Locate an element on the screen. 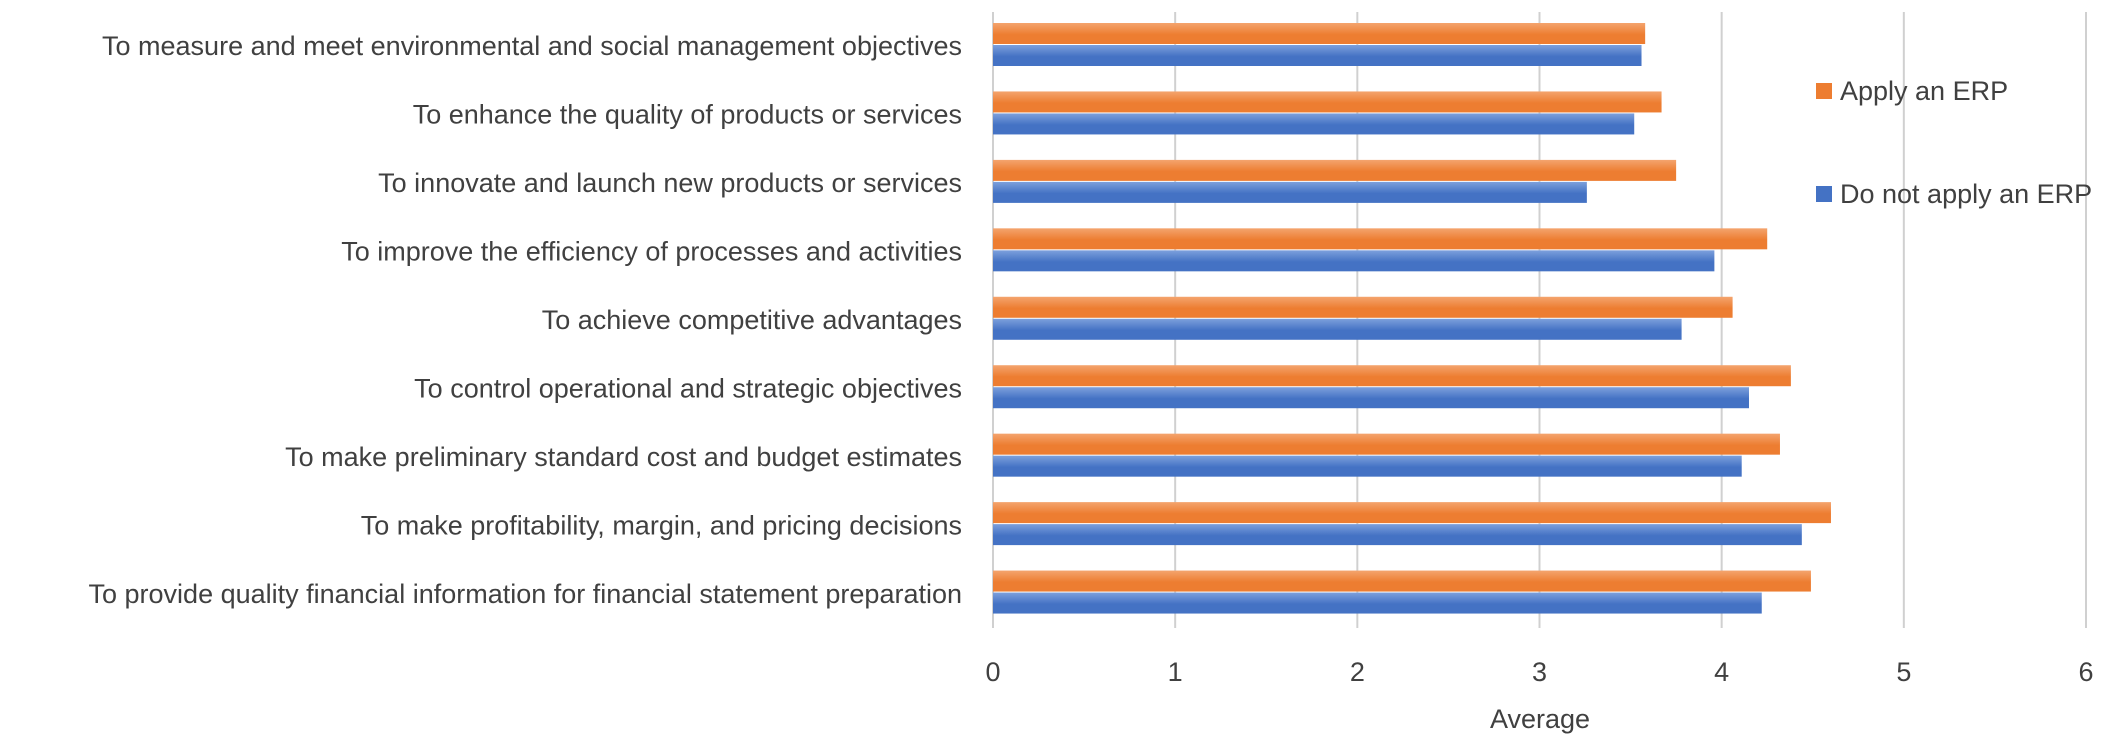 The width and height of the screenshot is (2104, 743). x-tick-label: 3 is located at coordinates (1539, 672).